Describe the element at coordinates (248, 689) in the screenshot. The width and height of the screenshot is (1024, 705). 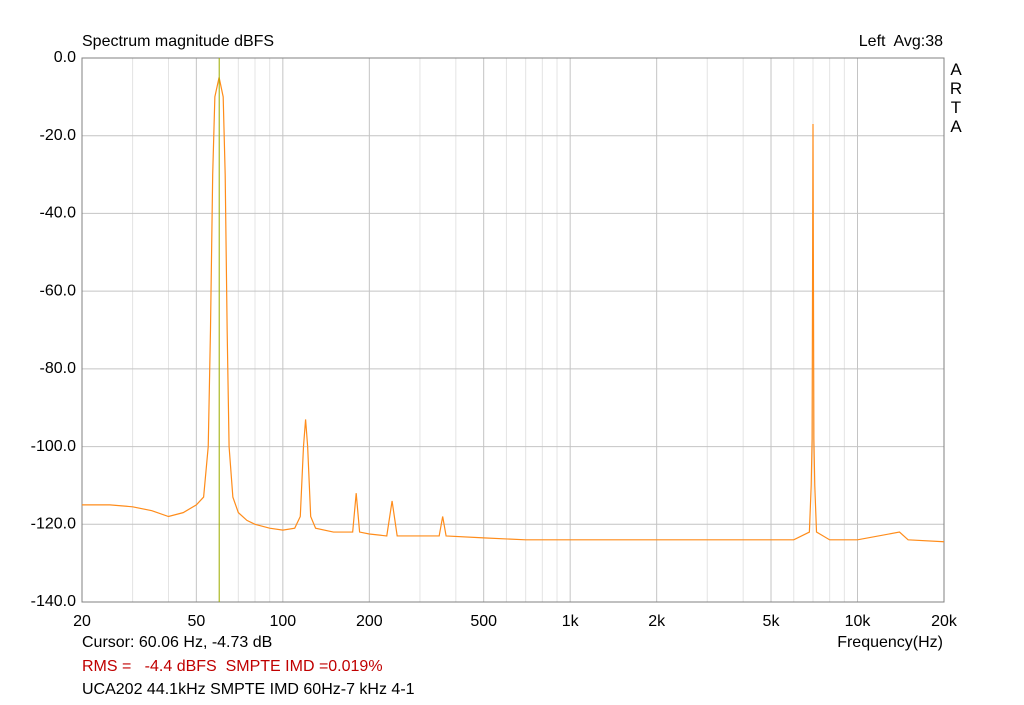
I see `device-info: UCA202 44.1kHz SMPTE IMD 60Hz-7 kHz 4-1` at that location.